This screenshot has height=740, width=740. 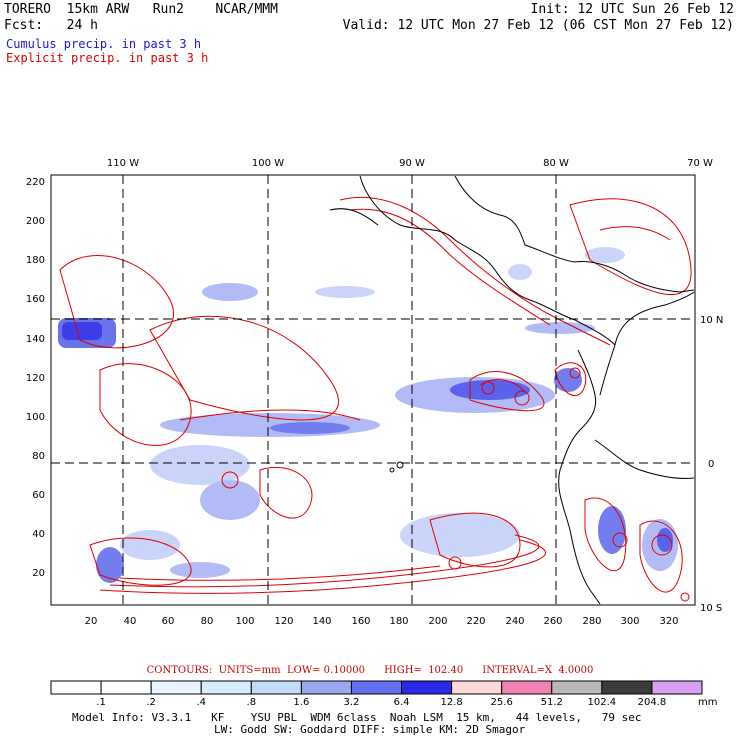 I want to click on init-time: Init: 12 UTC Sun 26 Feb 12, so click(x=632, y=9).